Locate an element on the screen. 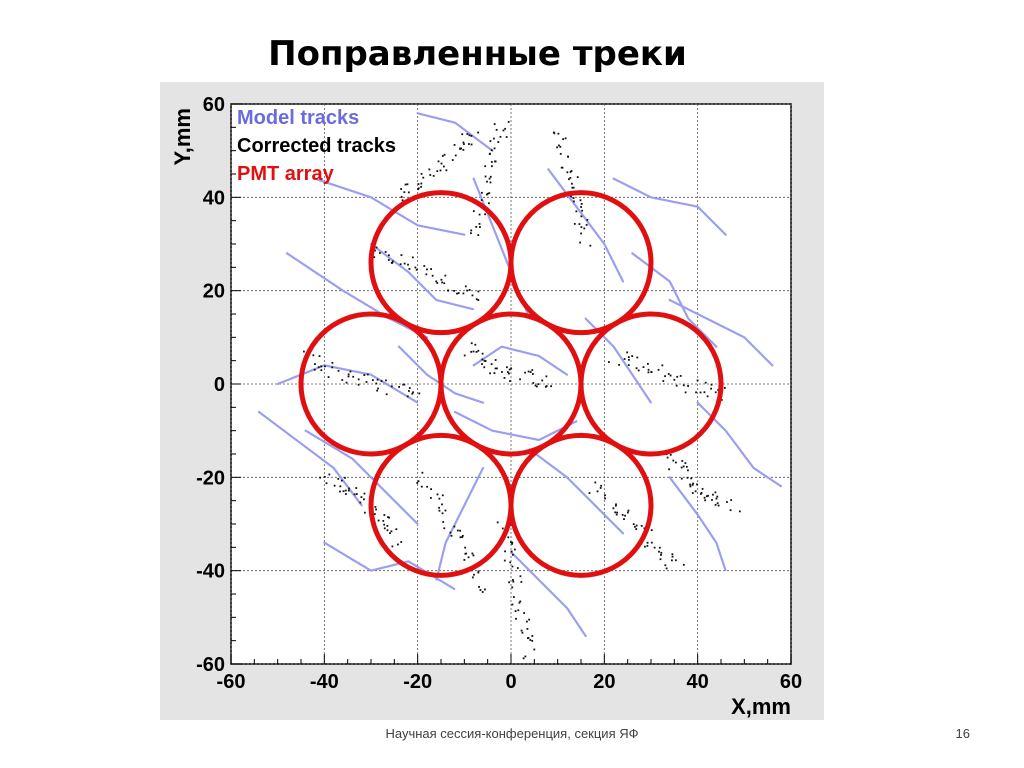  x-tick-label: 20 is located at coordinates (604, 682).